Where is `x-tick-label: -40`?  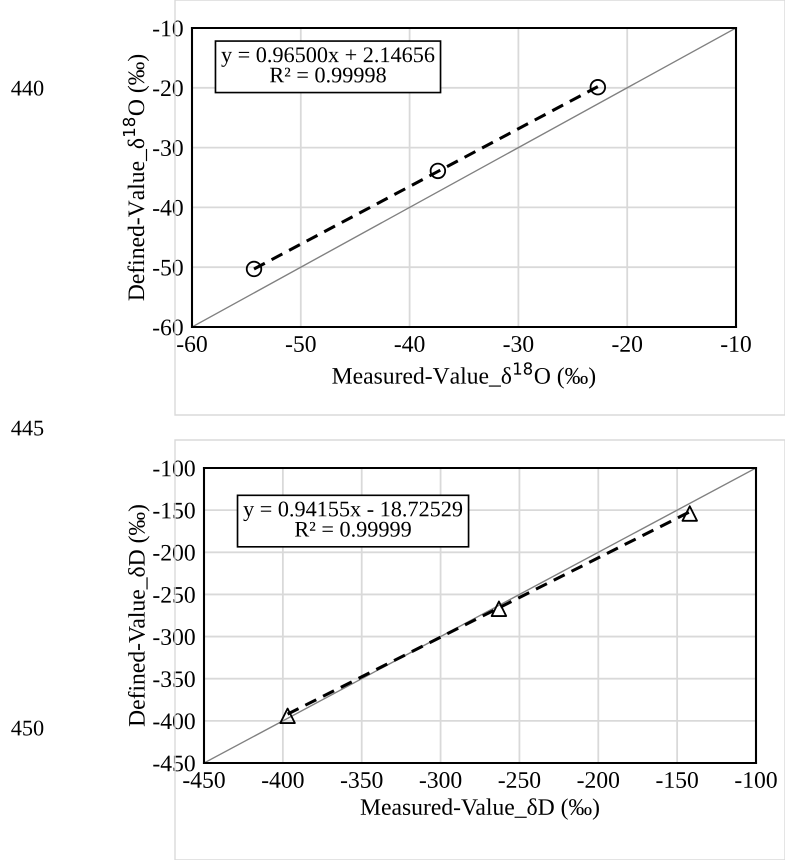 x-tick-label: -40 is located at coordinates (409, 344).